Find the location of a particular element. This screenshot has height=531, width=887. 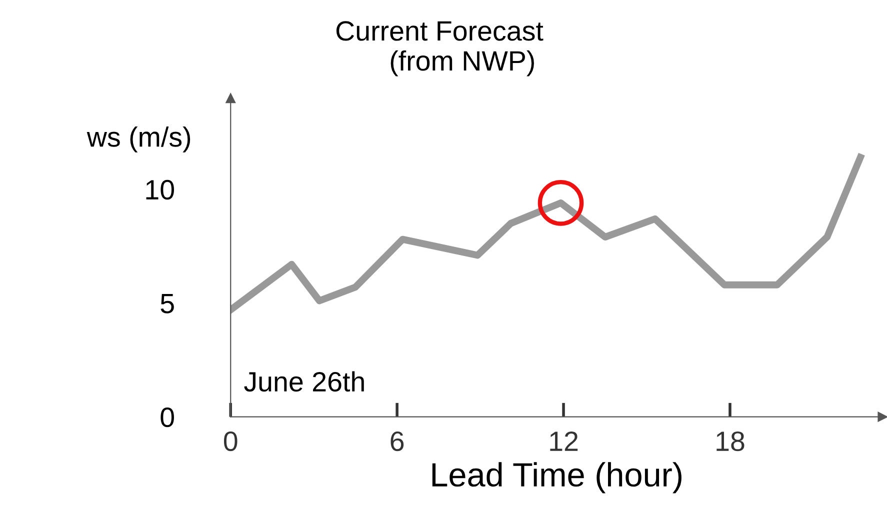

x-axis-title: Lead Time (hour) is located at coordinates (557, 478).